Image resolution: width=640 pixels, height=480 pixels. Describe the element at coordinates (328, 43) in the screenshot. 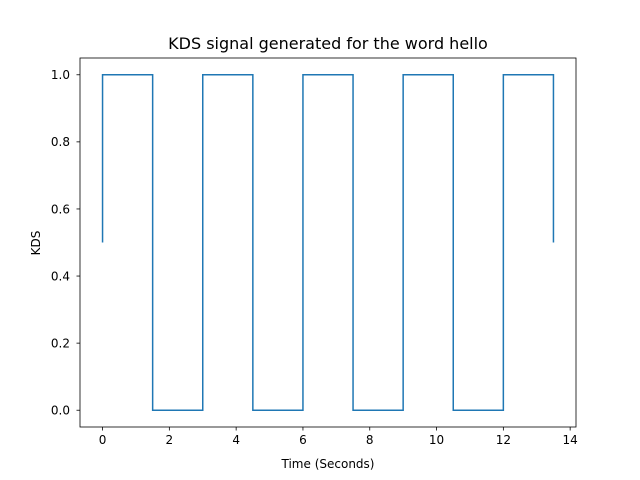

I see `chart-title: KDS signal generated for the word hello` at that location.